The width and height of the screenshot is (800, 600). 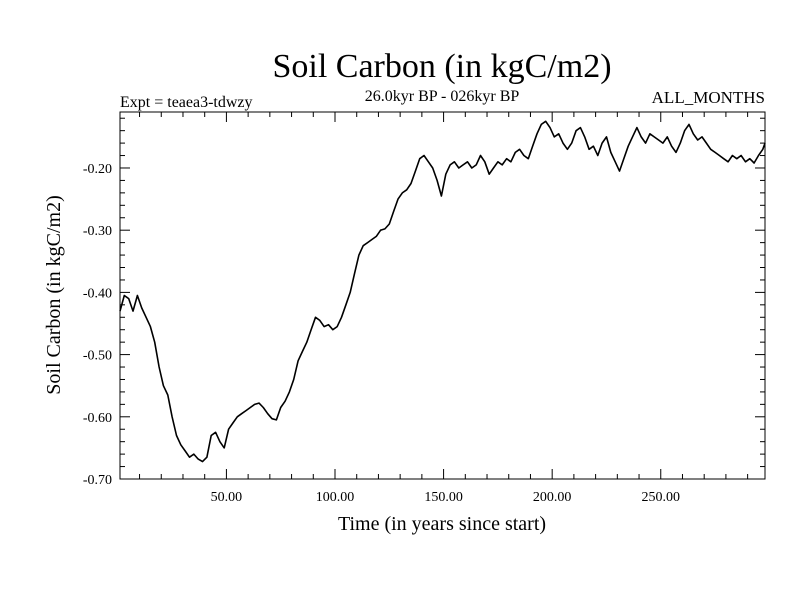 What do you see at coordinates (441, 66) in the screenshot?
I see `chart-title: Soil Carbon (in kgC/m2)` at bounding box center [441, 66].